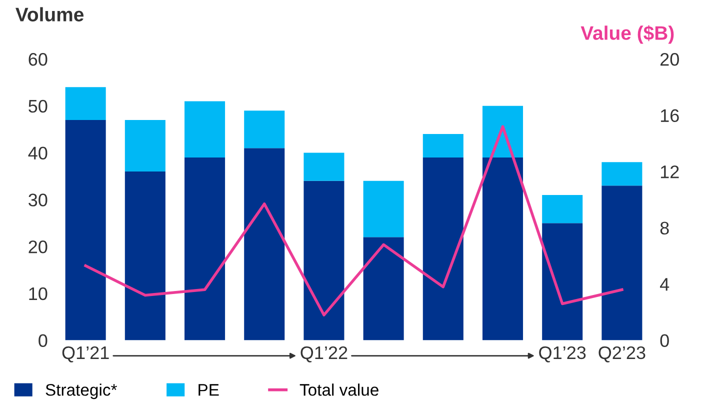  I want to click on y2-tick-label: 20, so click(669, 59).